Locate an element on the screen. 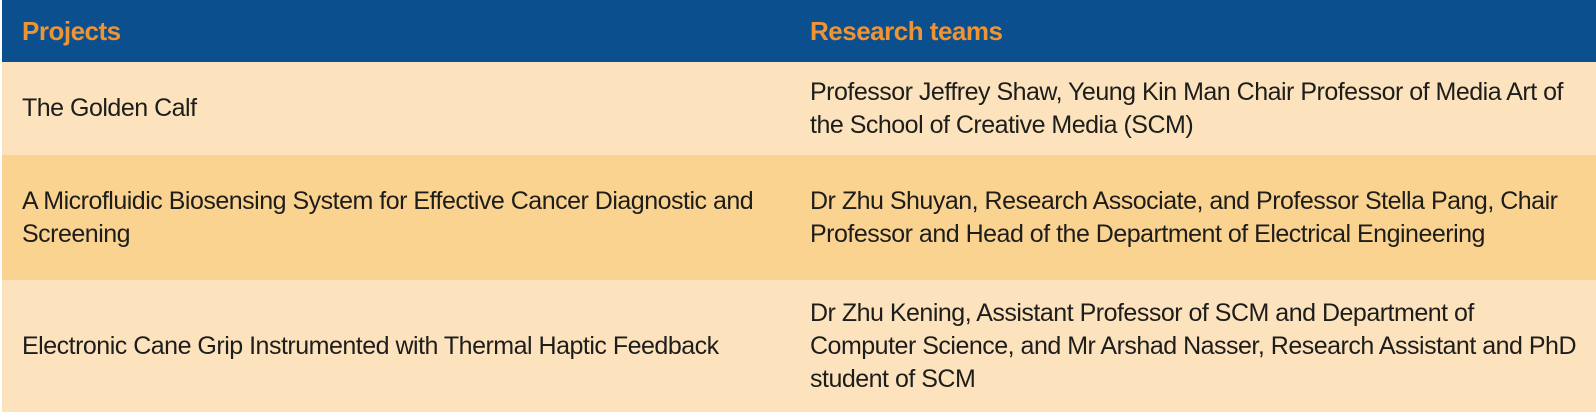 The width and height of the screenshot is (1596, 412). project-cell: The Golden Calf is located at coordinates (396, 108).